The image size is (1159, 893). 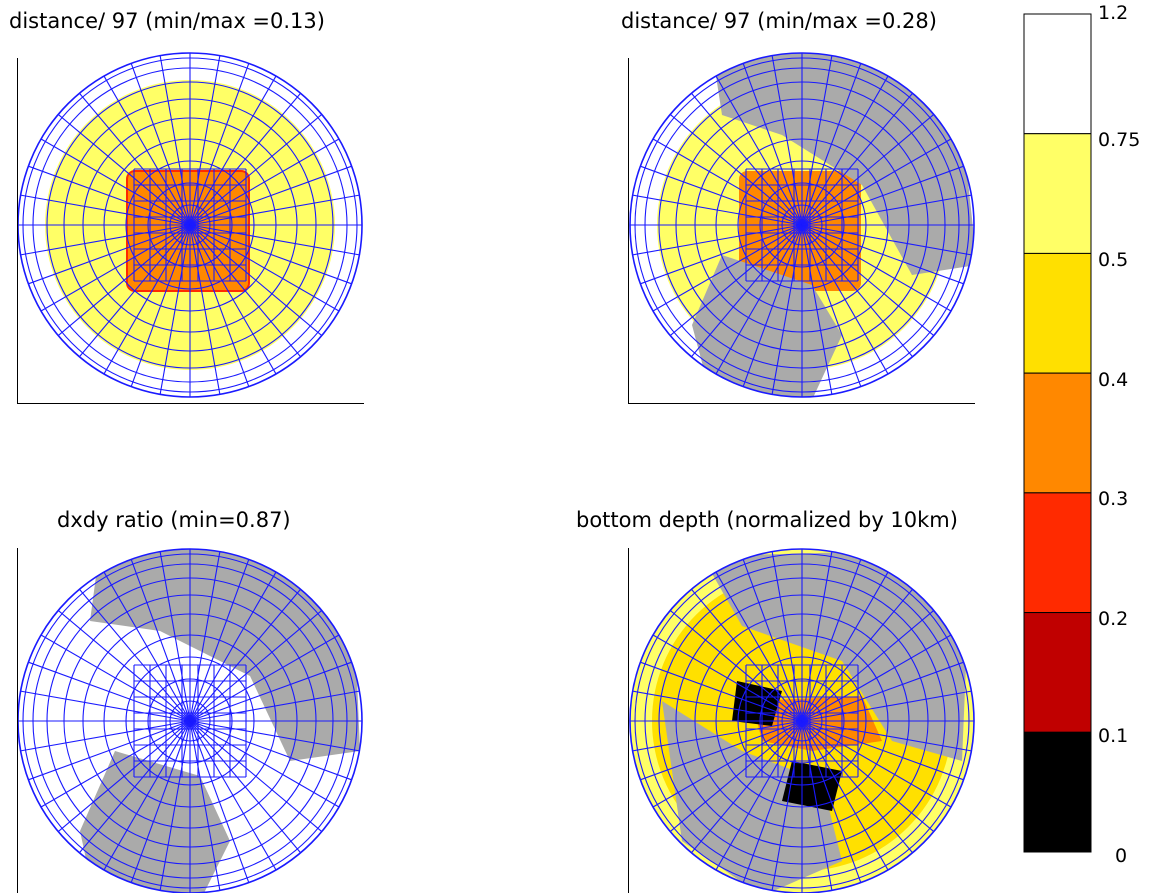 I want to click on colorbar-label-0.75: 0.75, so click(x=1119, y=140).